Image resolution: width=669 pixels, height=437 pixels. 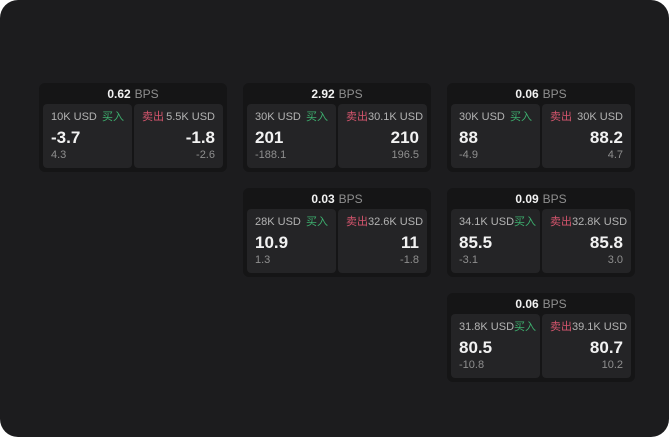 I want to click on buy-panel: 10K USD 买入 -3.7 4.3, so click(x=87, y=136).